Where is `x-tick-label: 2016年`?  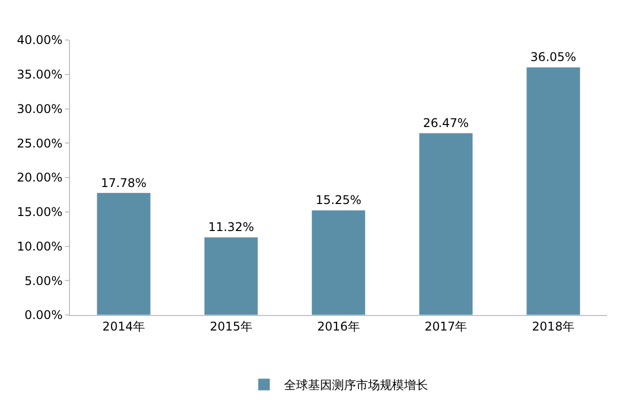 x-tick-label: 2016年 is located at coordinates (338, 326).